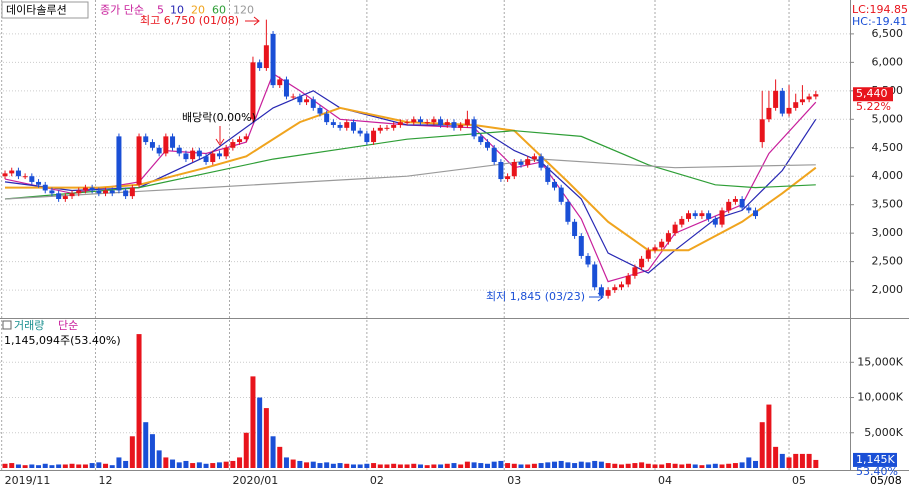  Describe the element at coordinates (36, 10) in the screenshot. I see `stock-name: 데이타솔루션` at that location.